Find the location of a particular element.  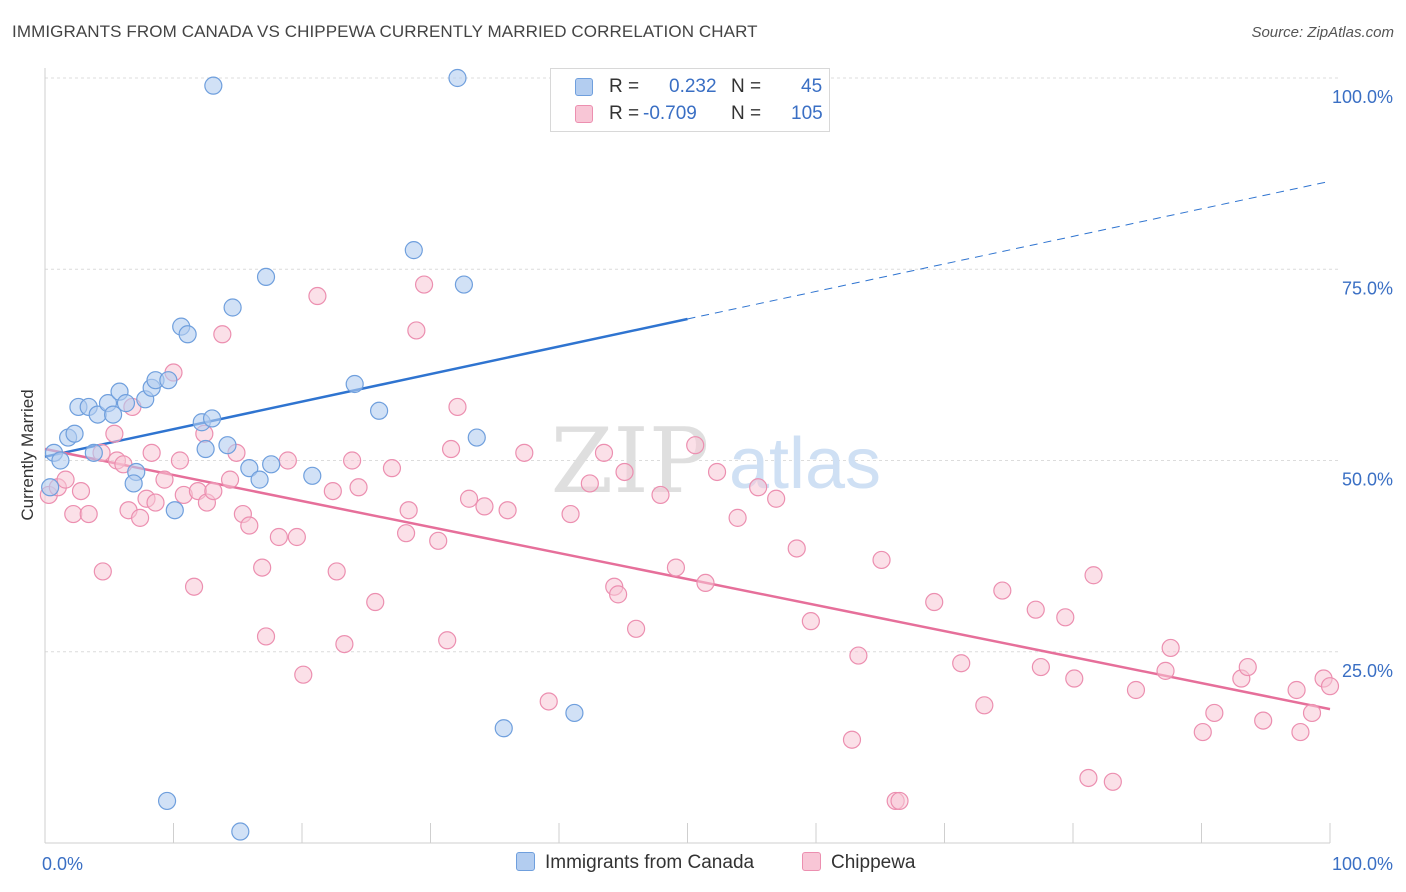

y-tick-label: 75.0% is located at coordinates (1367, 288).